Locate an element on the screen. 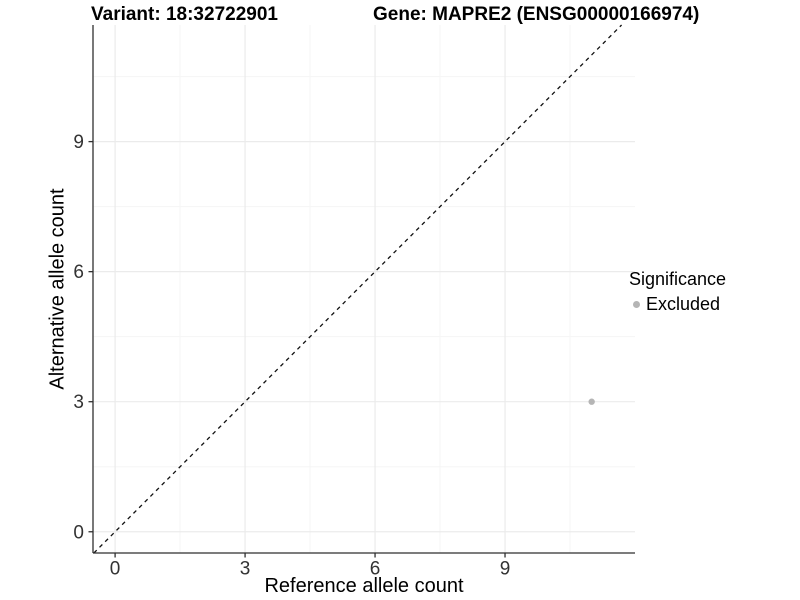 Image resolution: width=800 pixels, height=600 pixels. legend-point-icon is located at coordinates (636, 304).